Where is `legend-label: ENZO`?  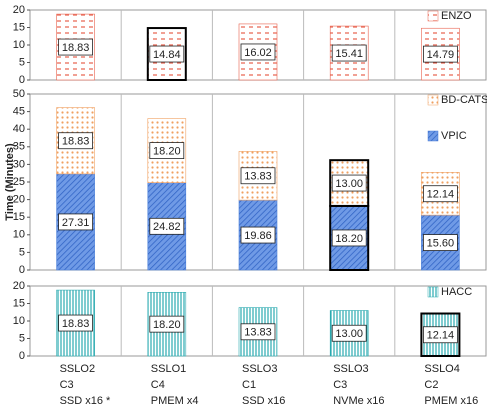
legend-label: ENZO is located at coordinates (456, 16).